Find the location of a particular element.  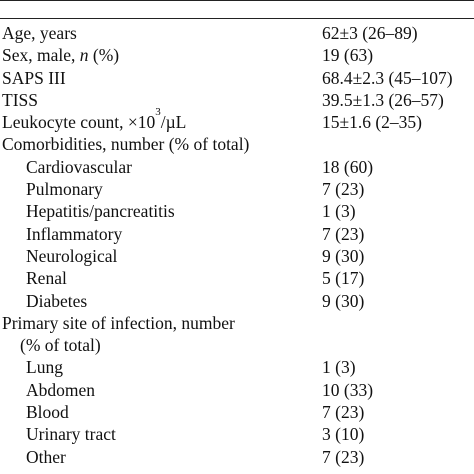

table-header-rule is located at coordinates (237, 18).